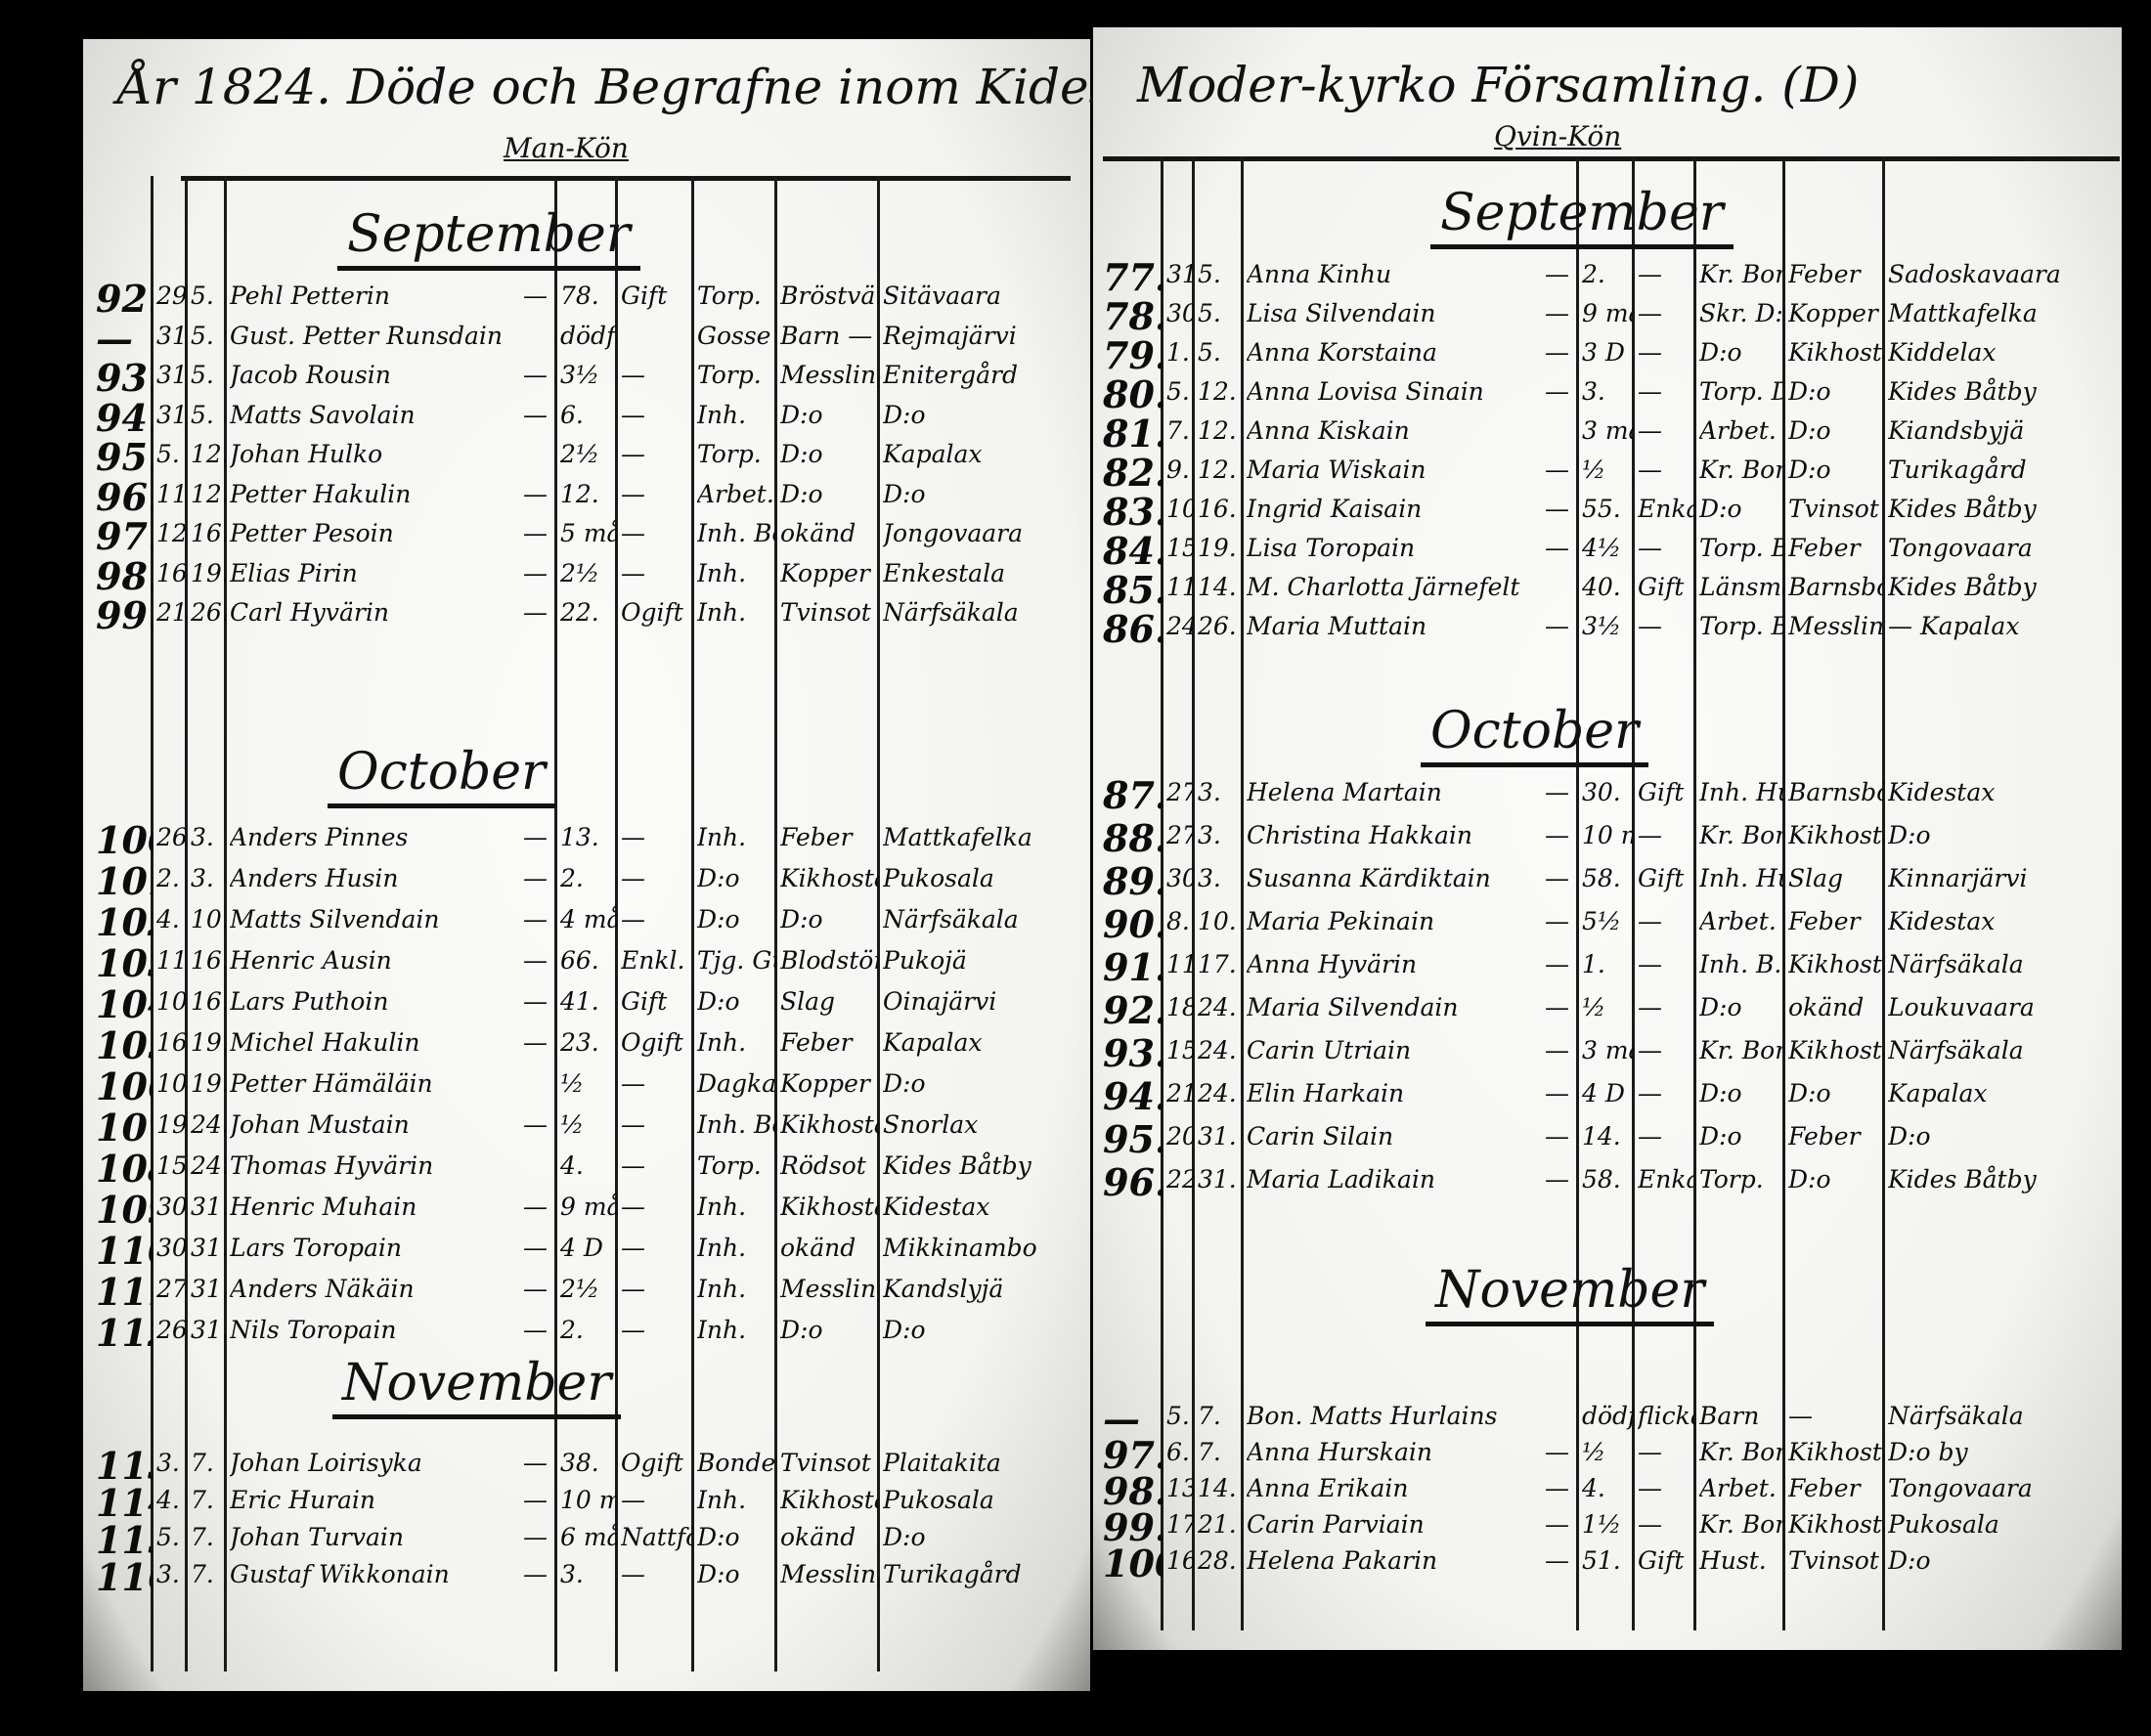 The width and height of the screenshot is (2151, 1736). I want to click on entry-station: Kr. Bon., so click(1742, 470).